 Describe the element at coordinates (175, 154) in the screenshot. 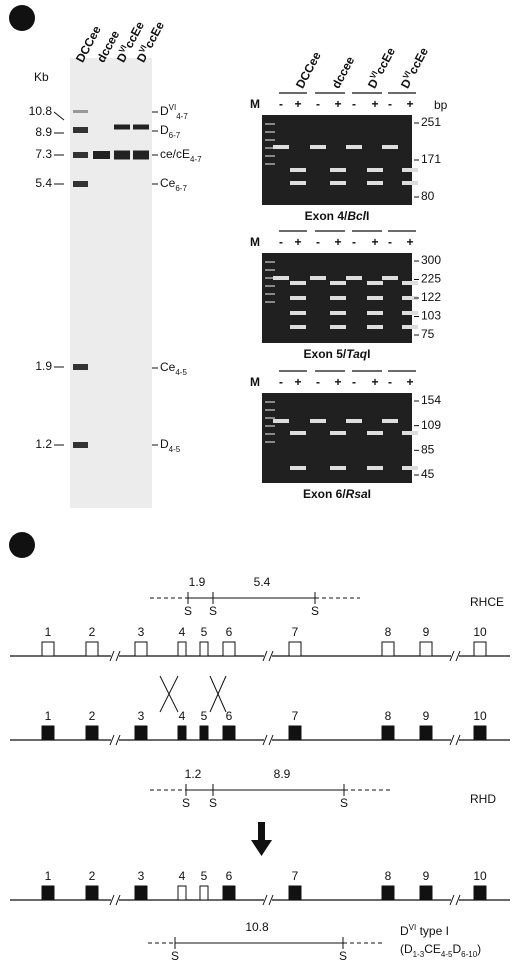

I see `text-part: ce/cE` at that location.